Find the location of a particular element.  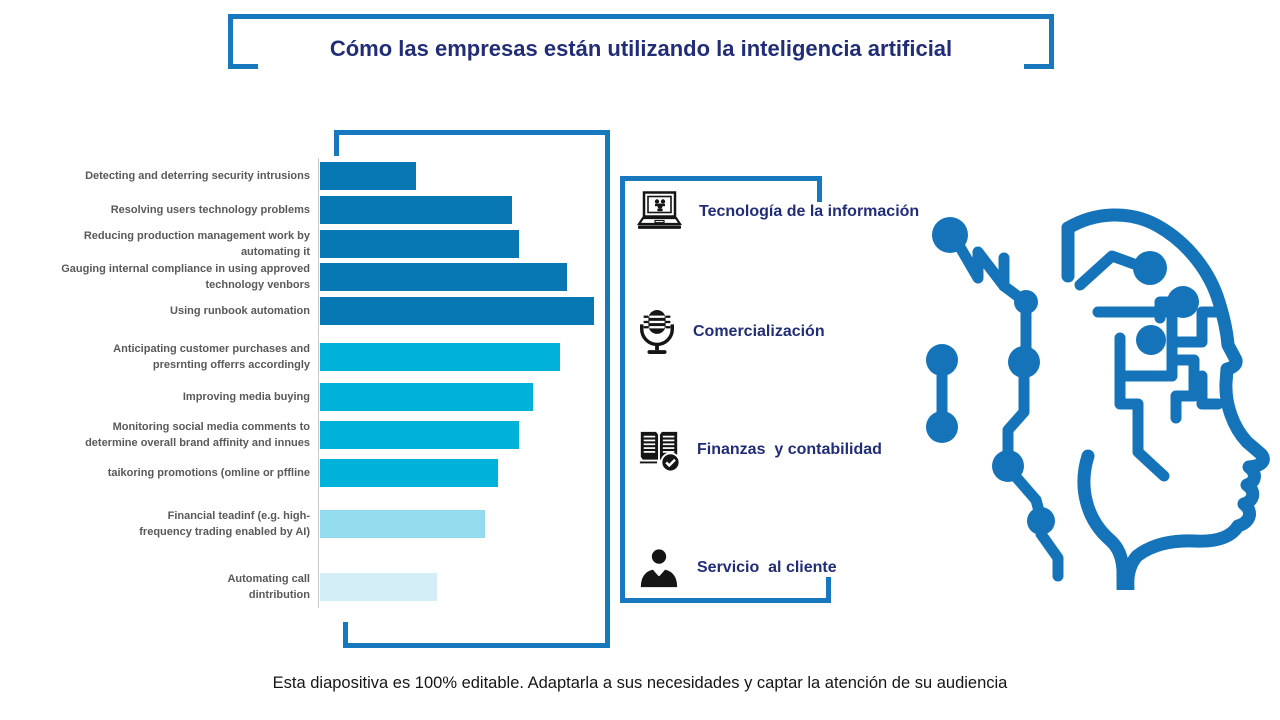

bar-category-label: Automating call dintribution is located at coordinates (268, 587).